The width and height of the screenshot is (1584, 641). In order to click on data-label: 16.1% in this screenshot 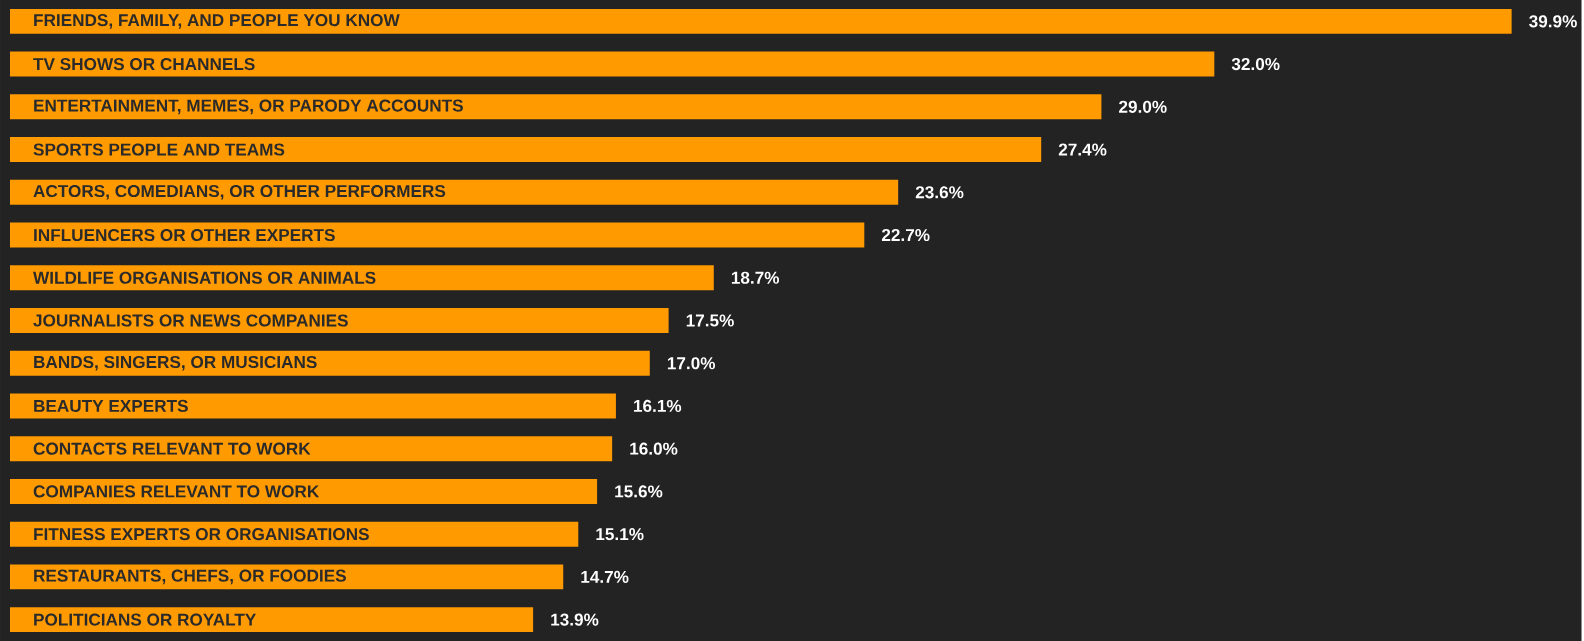, I will do `click(658, 406)`.